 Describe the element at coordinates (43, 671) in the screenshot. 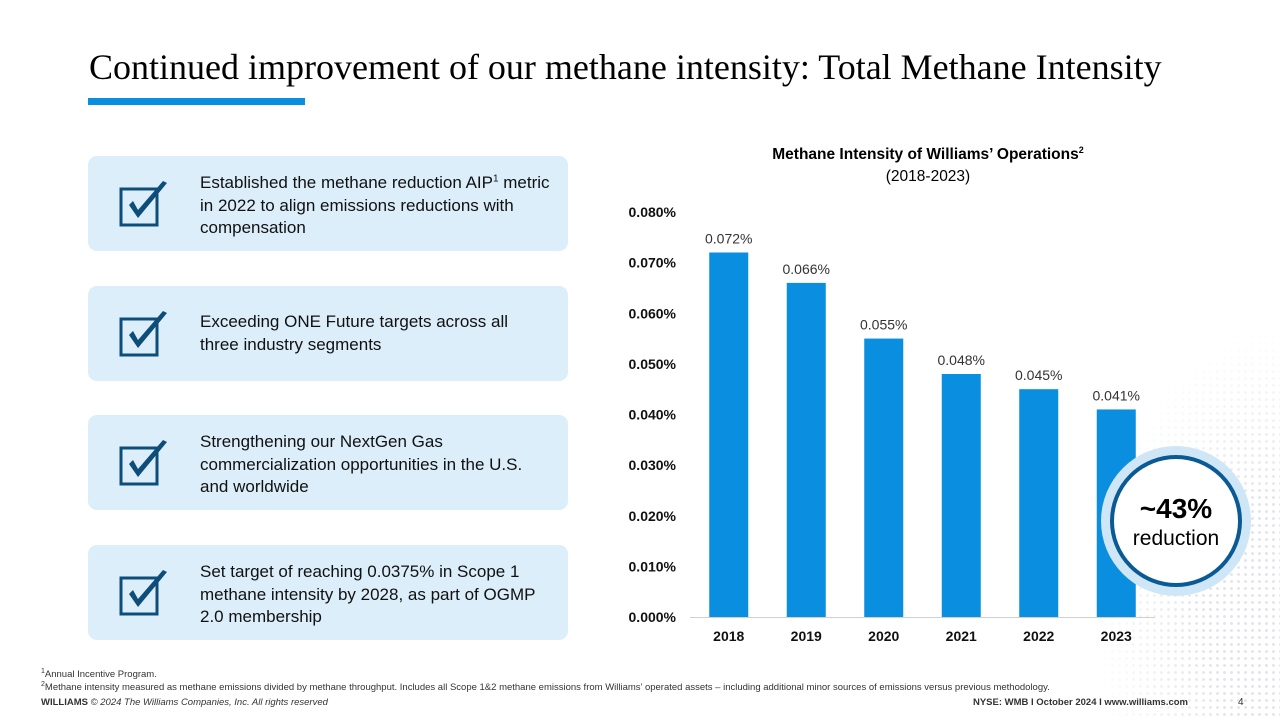

I see `footnote-1-sup: 1` at that location.